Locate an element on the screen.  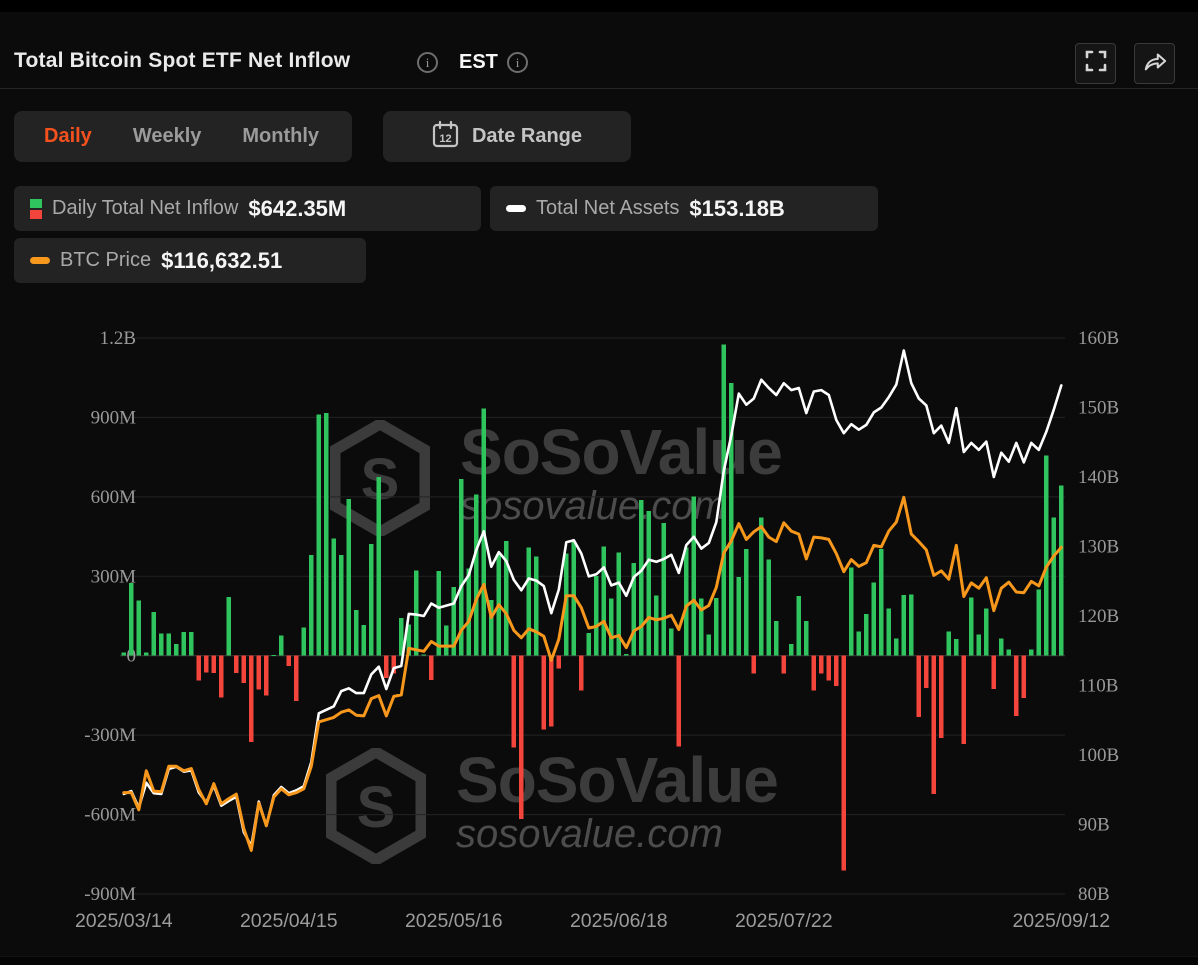
timezone-info-icon: i is located at coordinates (517, 62).